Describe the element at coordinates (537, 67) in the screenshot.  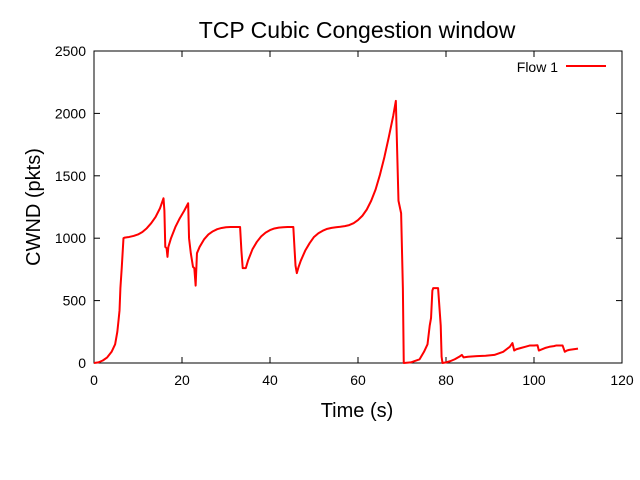
I see `legend-label-flow-1: Flow 1` at that location.